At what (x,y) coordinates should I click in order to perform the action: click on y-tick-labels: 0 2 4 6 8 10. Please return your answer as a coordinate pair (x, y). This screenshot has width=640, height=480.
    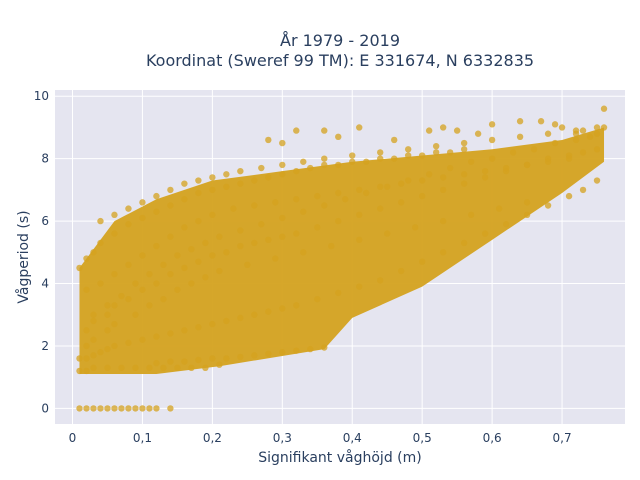
    Looking at the image, I should click on (41, 252).